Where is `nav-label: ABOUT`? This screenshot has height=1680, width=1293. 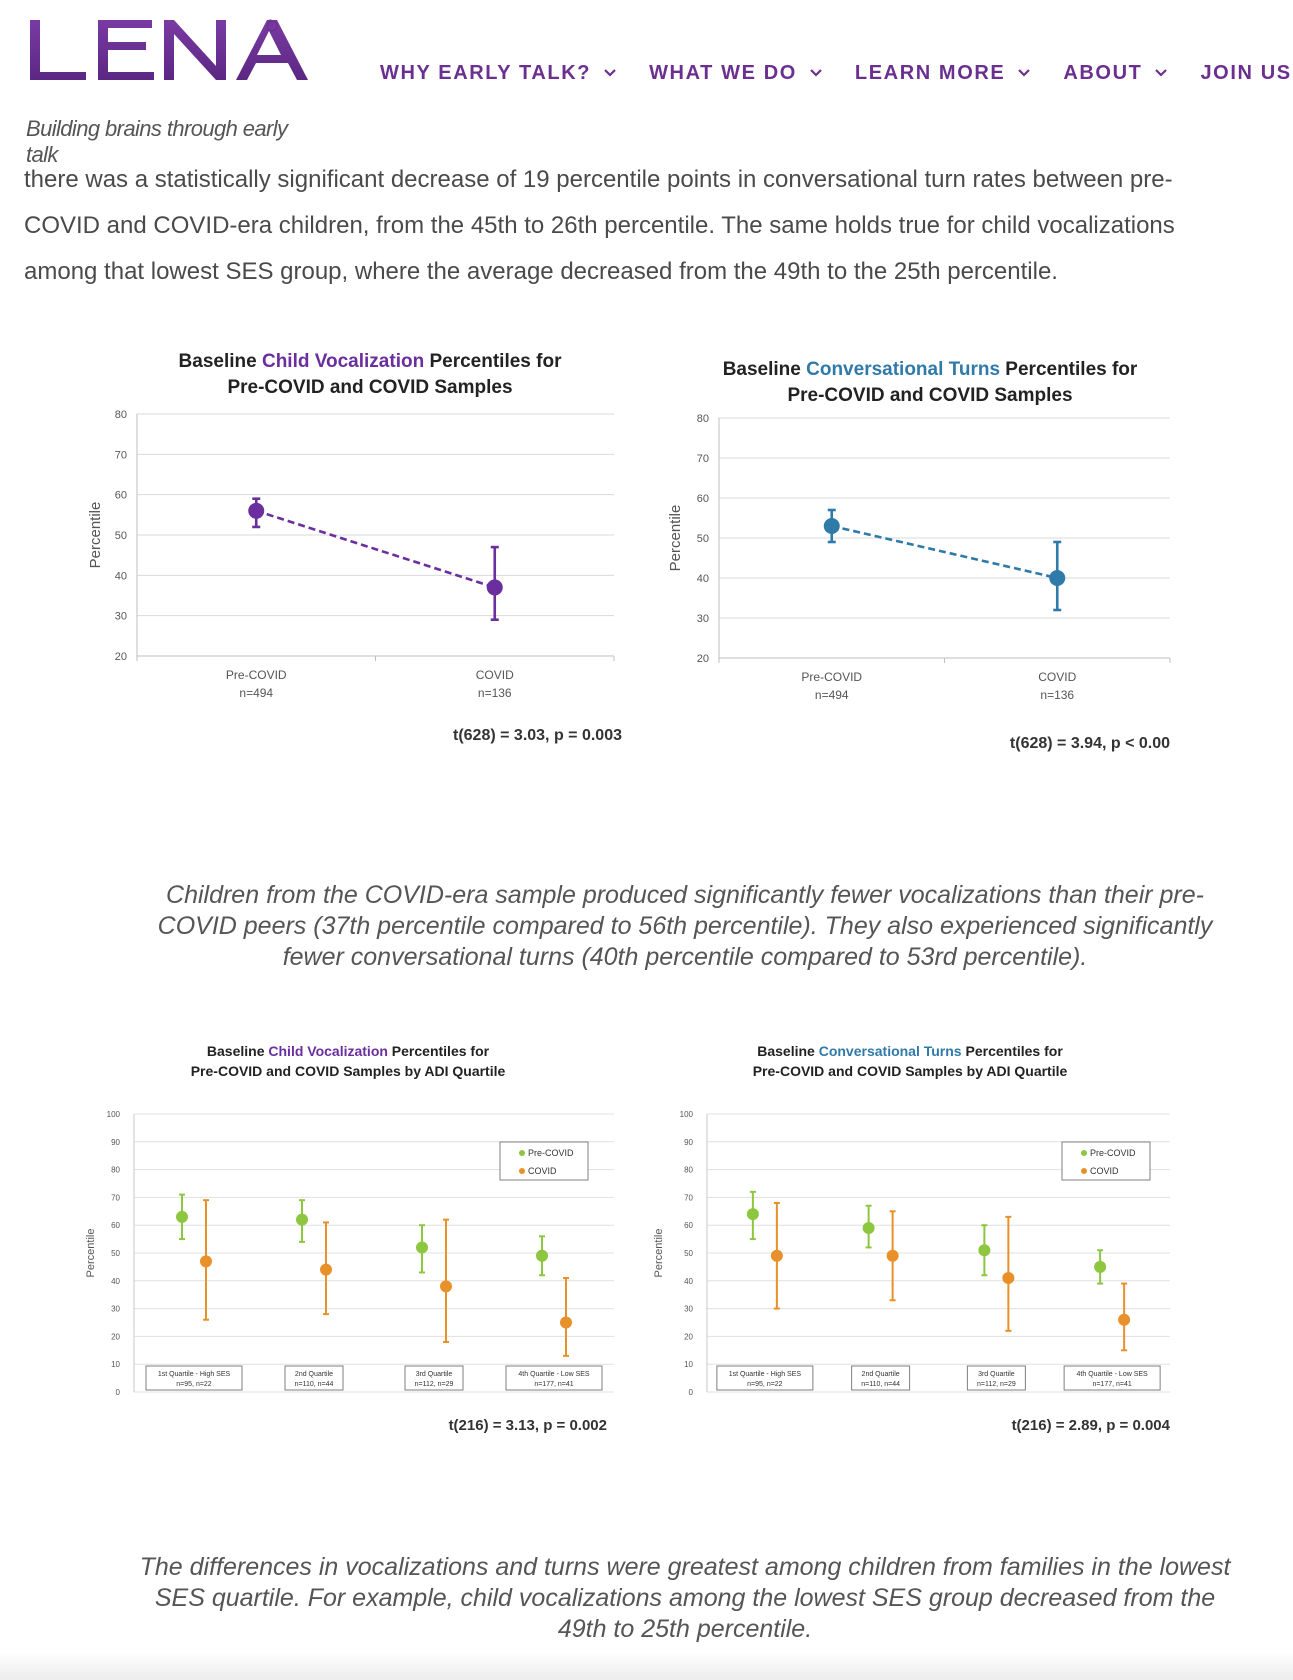
nav-label: ABOUT is located at coordinates (1103, 72).